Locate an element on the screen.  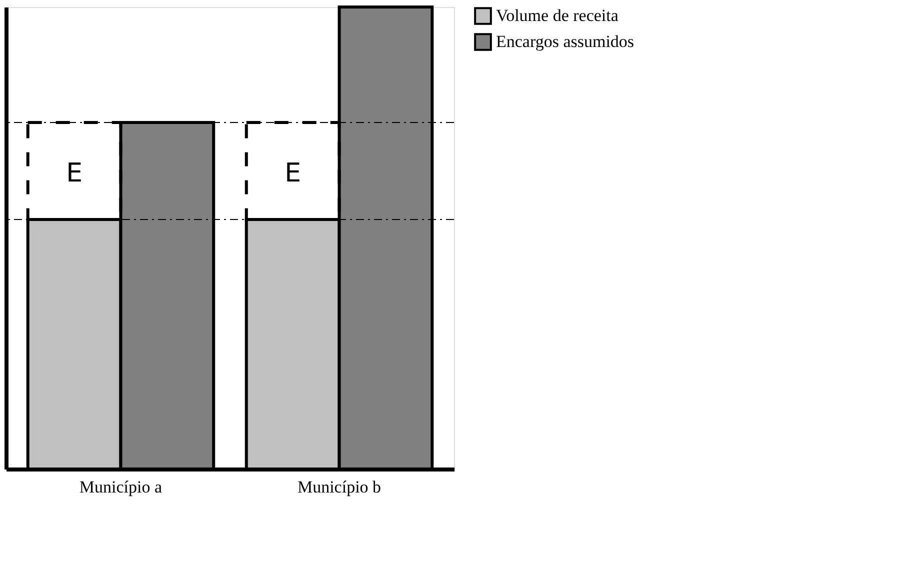
x-tick-label: Município a is located at coordinates (120, 487).